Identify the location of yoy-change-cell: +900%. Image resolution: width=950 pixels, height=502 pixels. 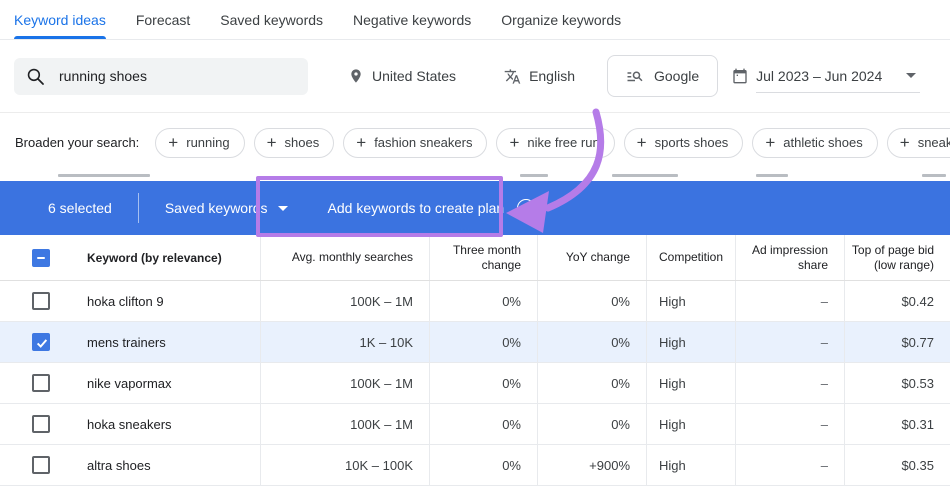
(591, 465).